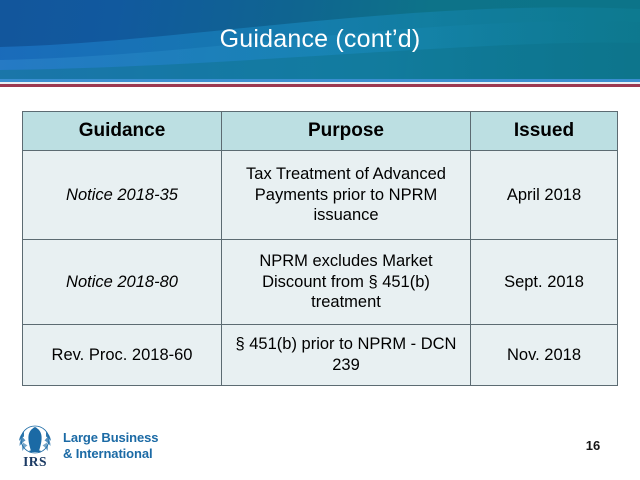 The height and width of the screenshot is (480, 640). I want to click on irs-eagle-svg: IRS, so click(35, 446).